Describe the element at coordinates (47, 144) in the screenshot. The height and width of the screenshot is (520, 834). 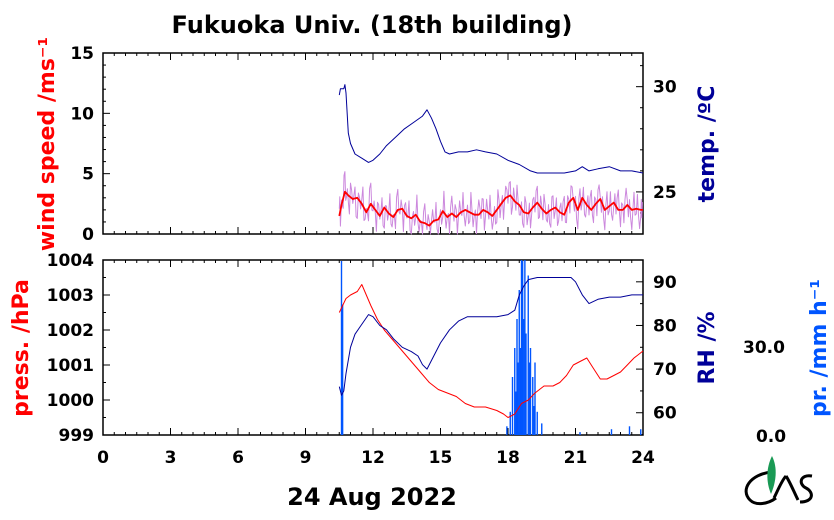
I see `wind-speed-axis-label: wind speed /ms⁻¹` at that location.